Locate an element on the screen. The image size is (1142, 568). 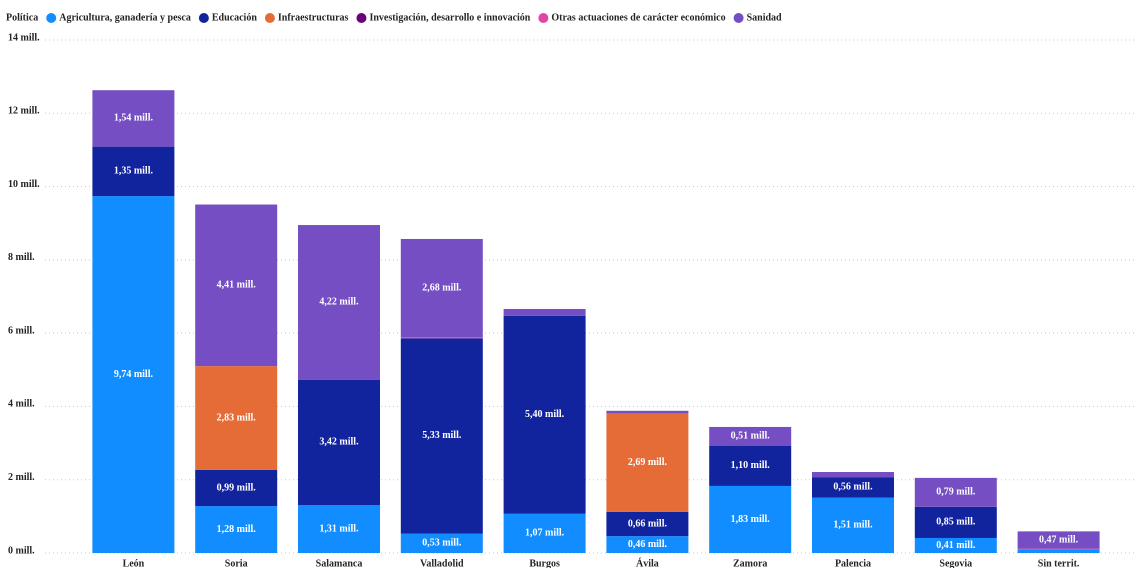
legend-label: Investigación, desarrollo e innovación is located at coordinates (449, 17).